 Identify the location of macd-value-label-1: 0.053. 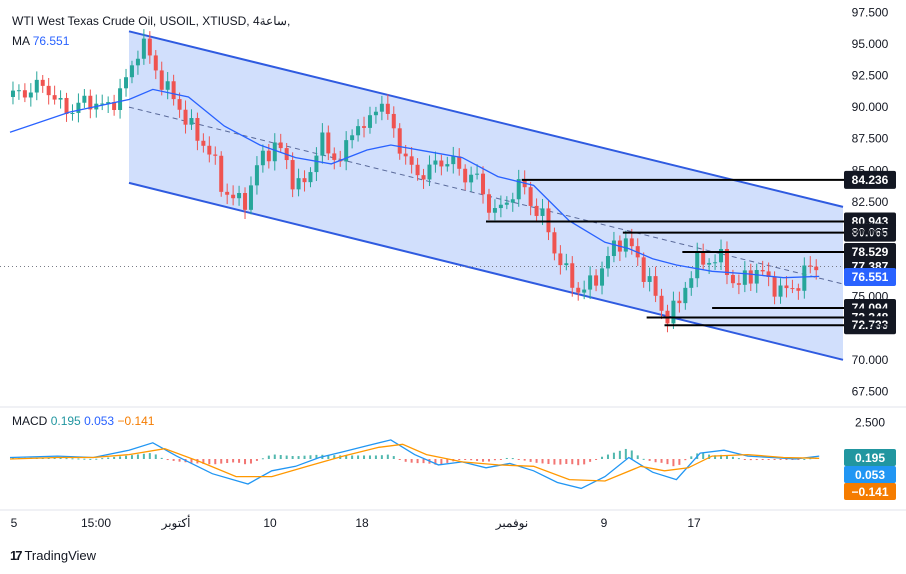
(870, 474).